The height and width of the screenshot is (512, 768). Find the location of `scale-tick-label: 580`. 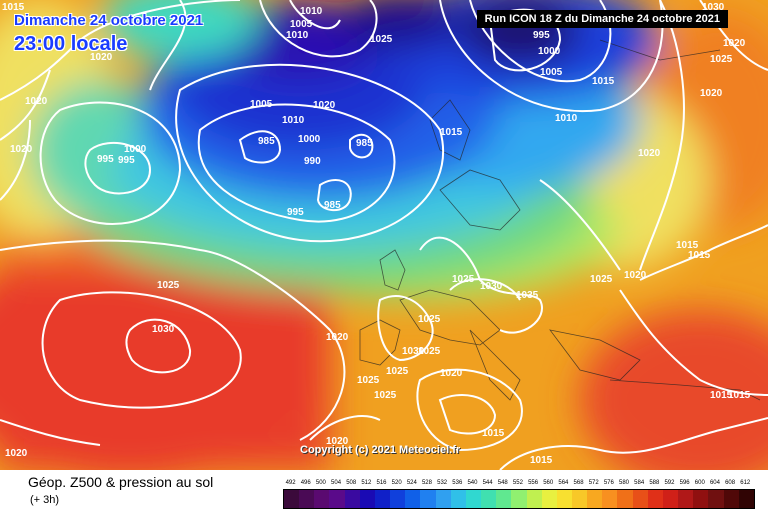

scale-tick-label: 580 is located at coordinates (624, 483).